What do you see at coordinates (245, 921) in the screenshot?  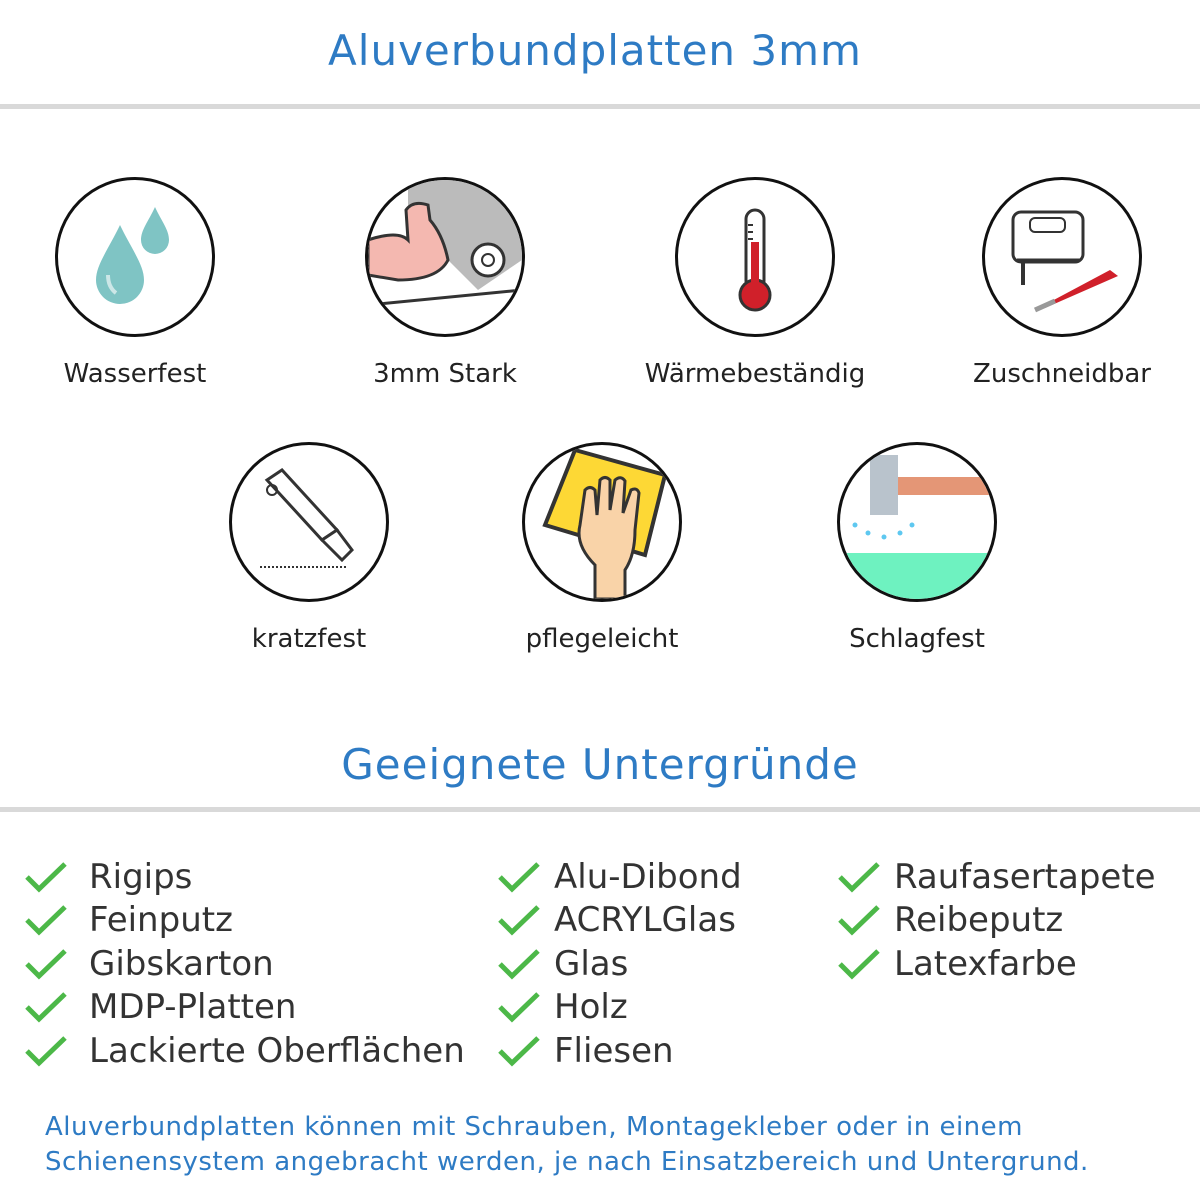 I see `list-item: Feinputz` at bounding box center [245, 921].